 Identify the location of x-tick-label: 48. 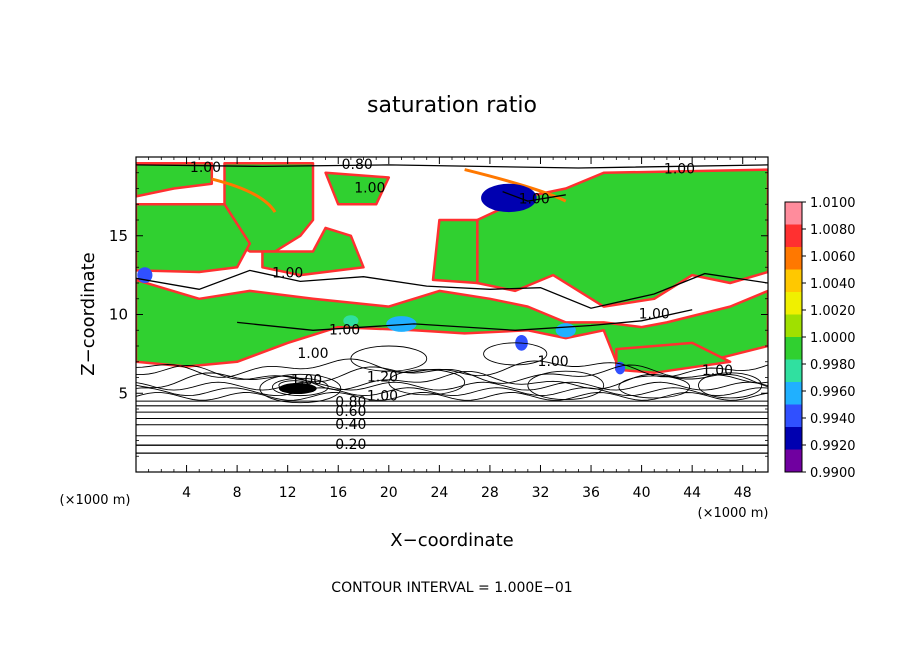
(743, 493).